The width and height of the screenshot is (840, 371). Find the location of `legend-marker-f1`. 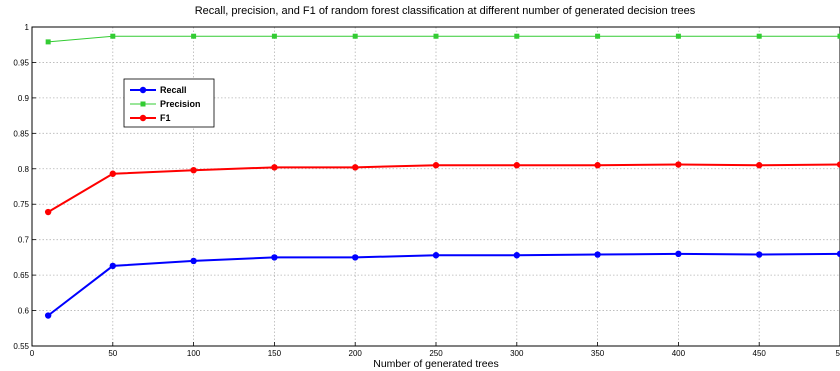

legend-marker-f1 is located at coordinates (143, 118).